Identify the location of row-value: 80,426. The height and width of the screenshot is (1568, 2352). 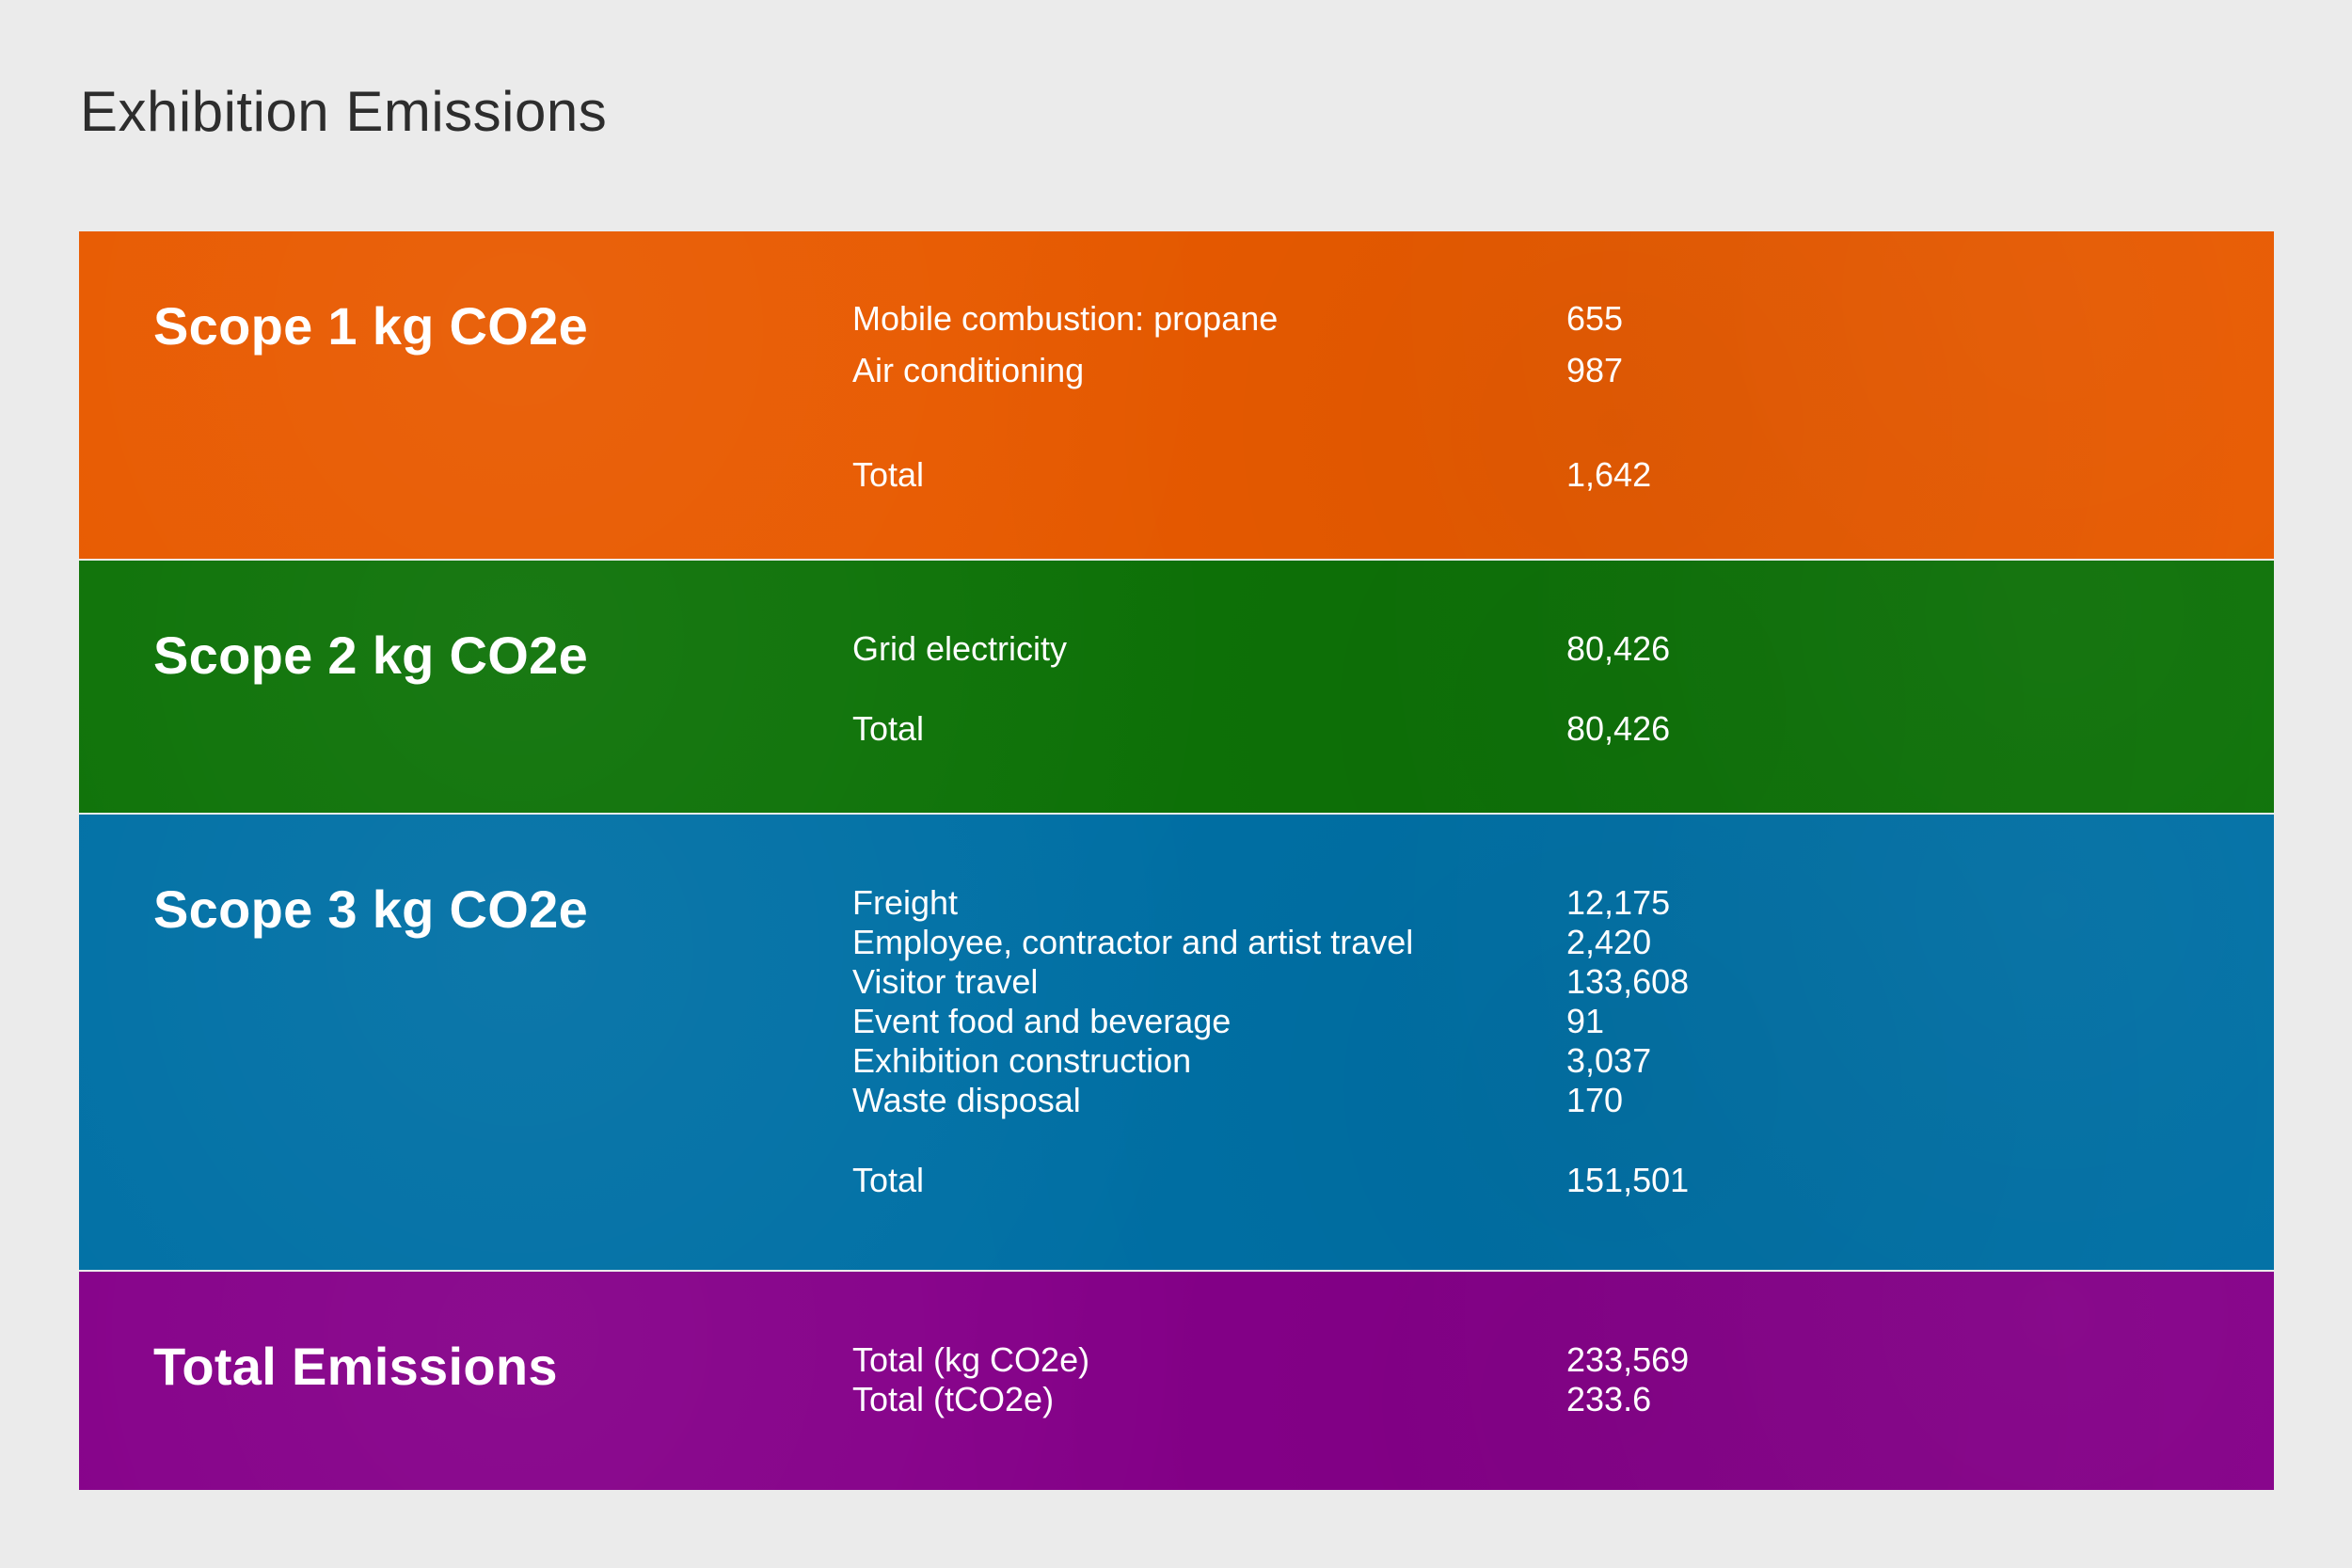
(1618, 648).